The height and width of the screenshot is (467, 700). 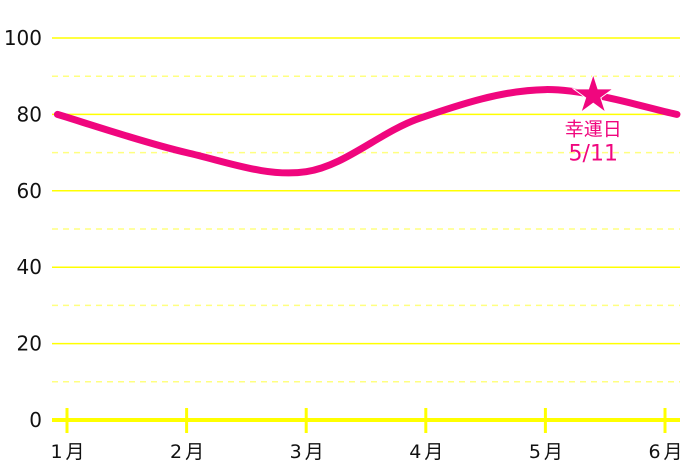 I want to click on x-tick-label: 2月, so click(x=188, y=452).